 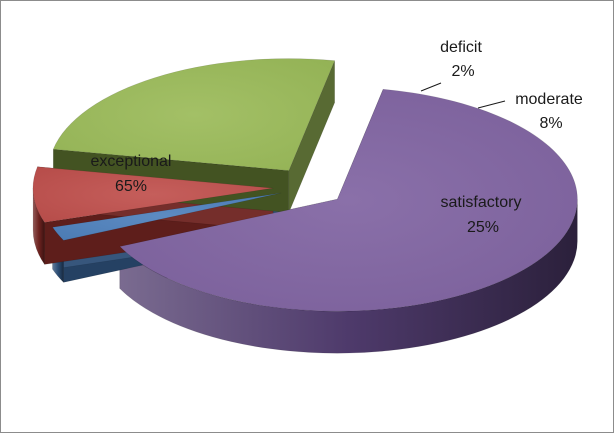 What do you see at coordinates (431, 87) in the screenshot?
I see `leader-line-deficit` at bounding box center [431, 87].